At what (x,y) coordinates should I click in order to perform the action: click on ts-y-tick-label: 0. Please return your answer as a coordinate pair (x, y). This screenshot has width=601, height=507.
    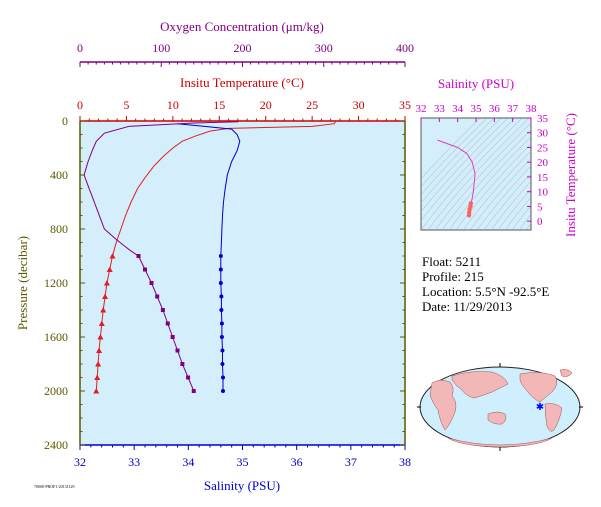
    Looking at the image, I should click on (540, 222).